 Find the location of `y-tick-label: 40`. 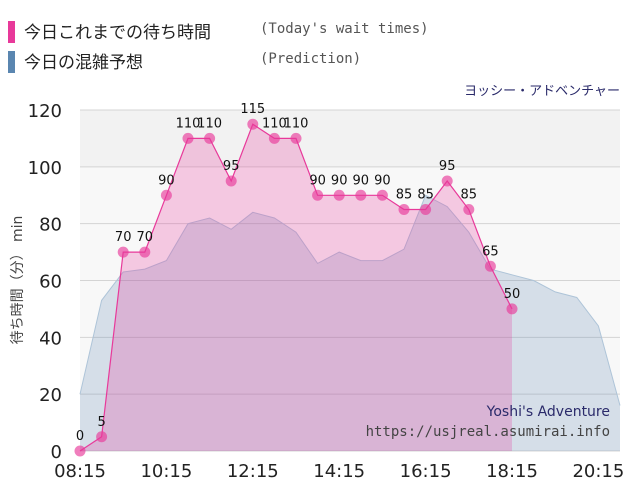

y-tick-label: 40 is located at coordinates (50, 338).